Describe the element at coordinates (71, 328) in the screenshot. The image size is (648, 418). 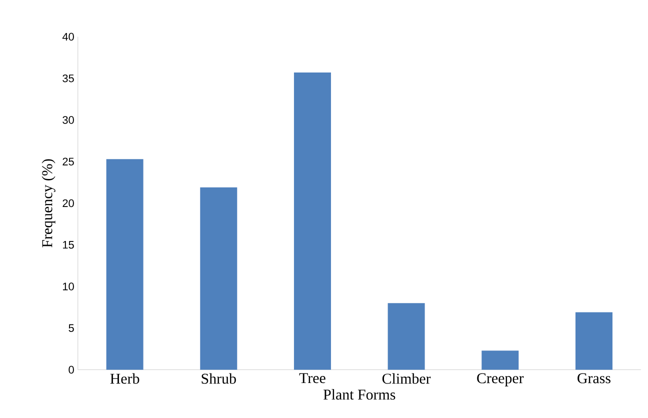
I see `y-tick-label: 5` at that location.